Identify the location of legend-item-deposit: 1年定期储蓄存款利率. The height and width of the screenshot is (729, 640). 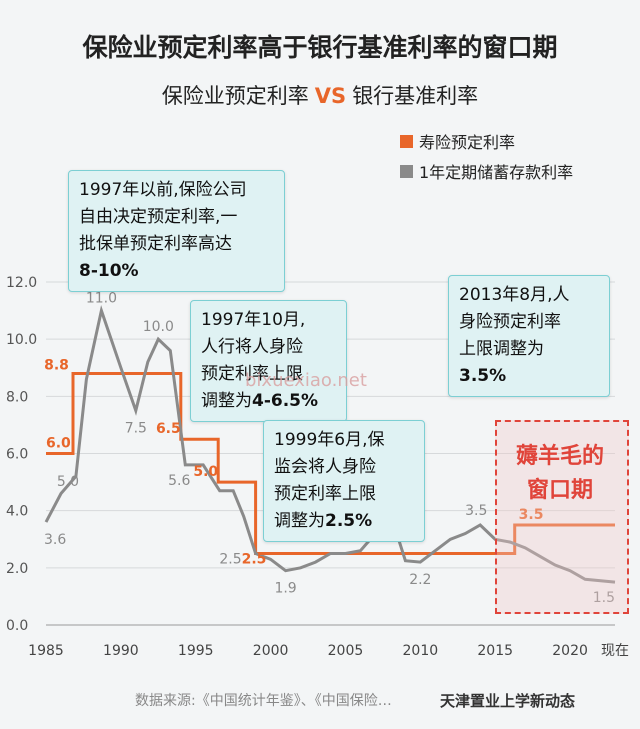
(486, 171).